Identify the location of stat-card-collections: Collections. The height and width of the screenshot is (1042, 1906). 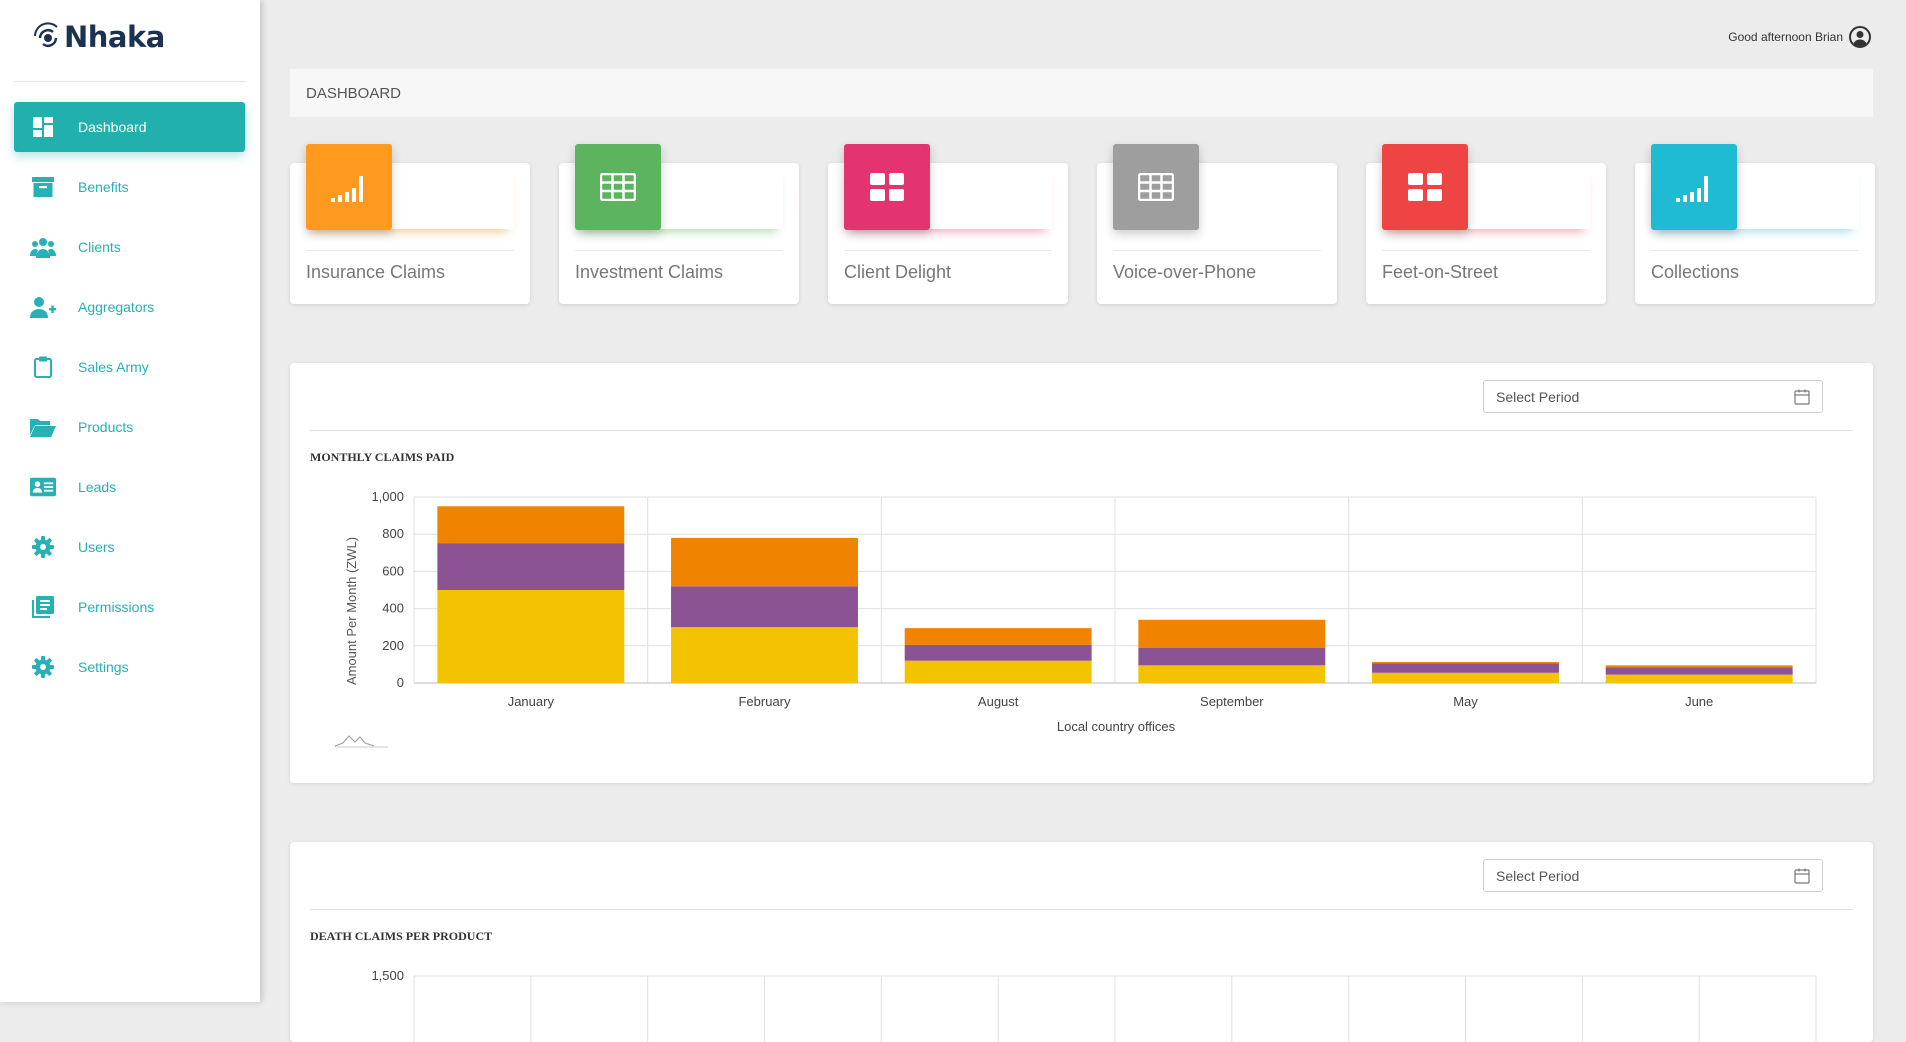
(1755, 224).